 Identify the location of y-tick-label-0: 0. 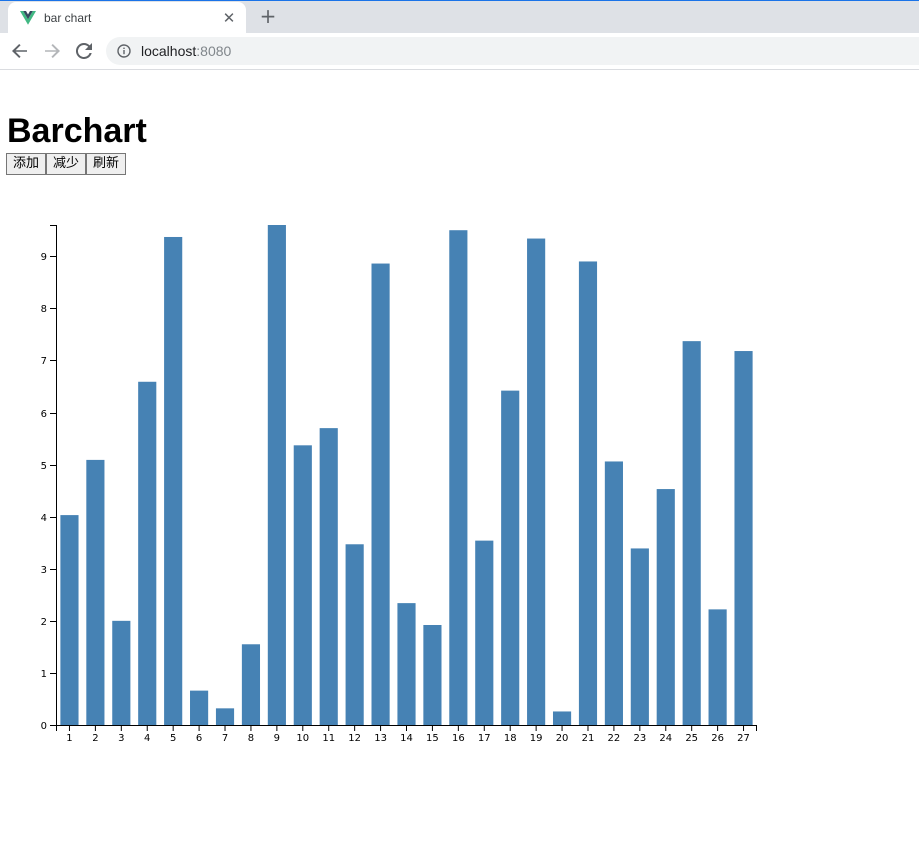
(44, 726).